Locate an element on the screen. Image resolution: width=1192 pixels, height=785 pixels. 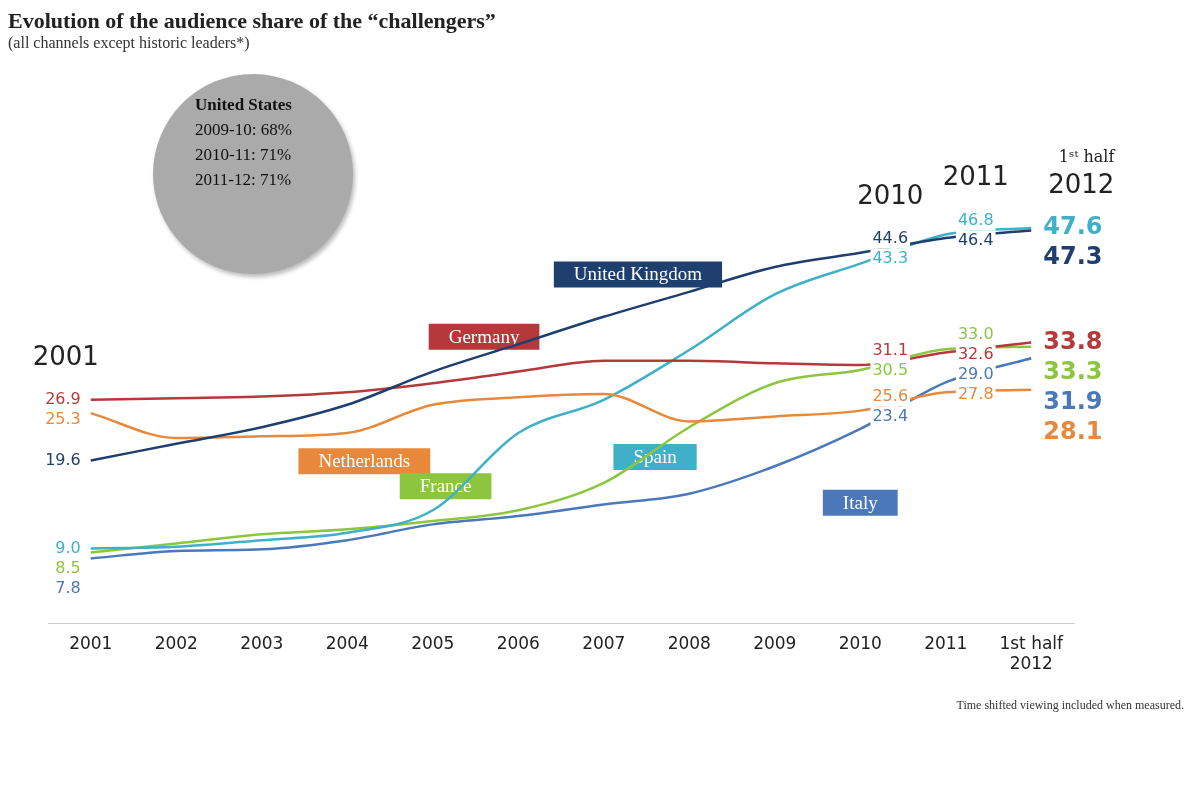
annotation: 2001 is located at coordinates (65, 355).